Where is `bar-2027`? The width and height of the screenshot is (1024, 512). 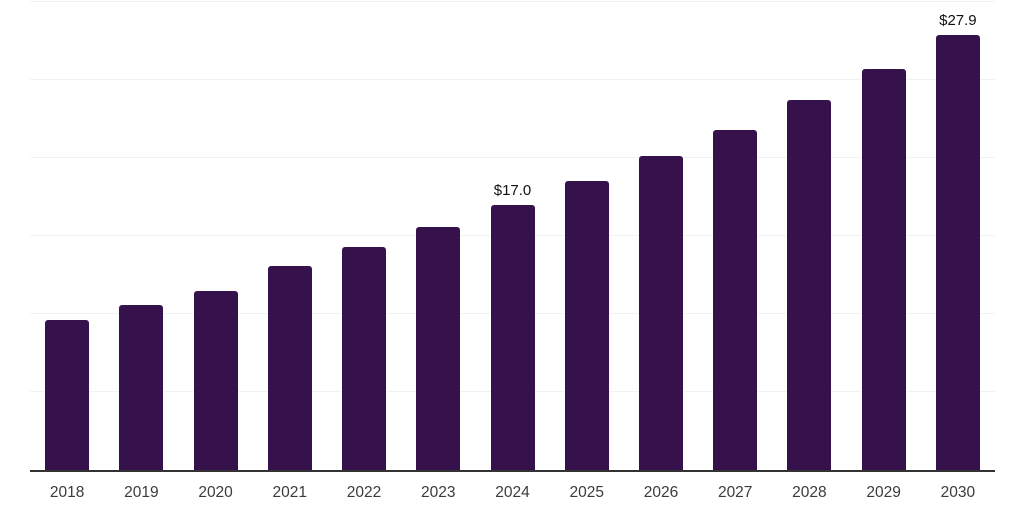
bar-2027 is located at coordinates (735, 299).